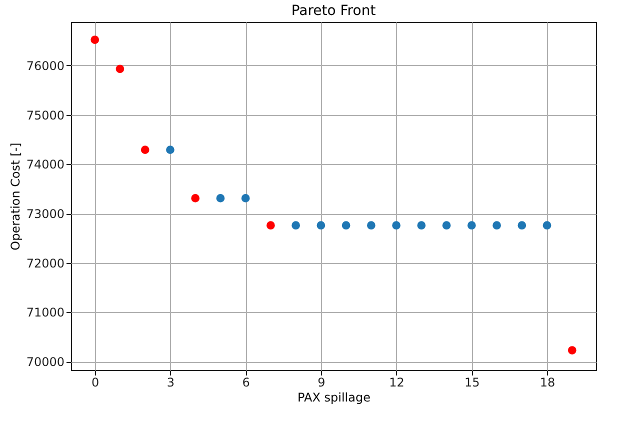 The height and width of the screenshot is (430, 627). I want to click on y-tick-label: 72000, so click(45, 263).